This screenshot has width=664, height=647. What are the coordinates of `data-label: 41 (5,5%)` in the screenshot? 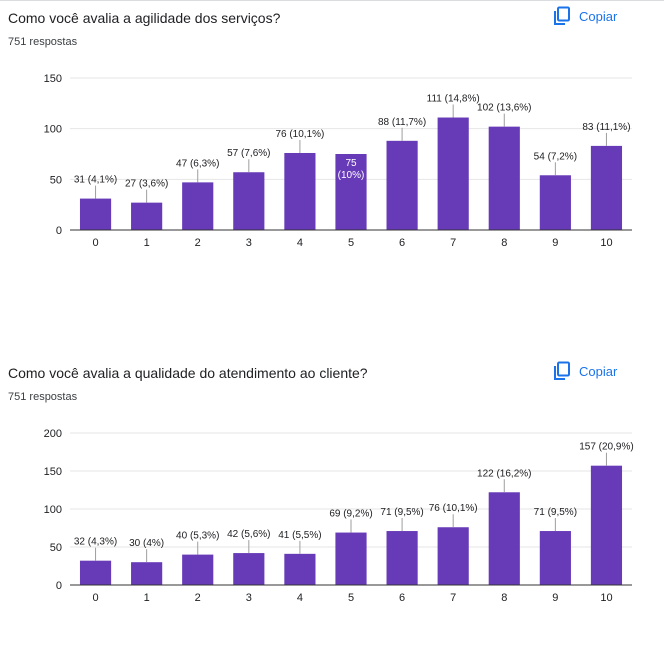 It's located at (299, 535).